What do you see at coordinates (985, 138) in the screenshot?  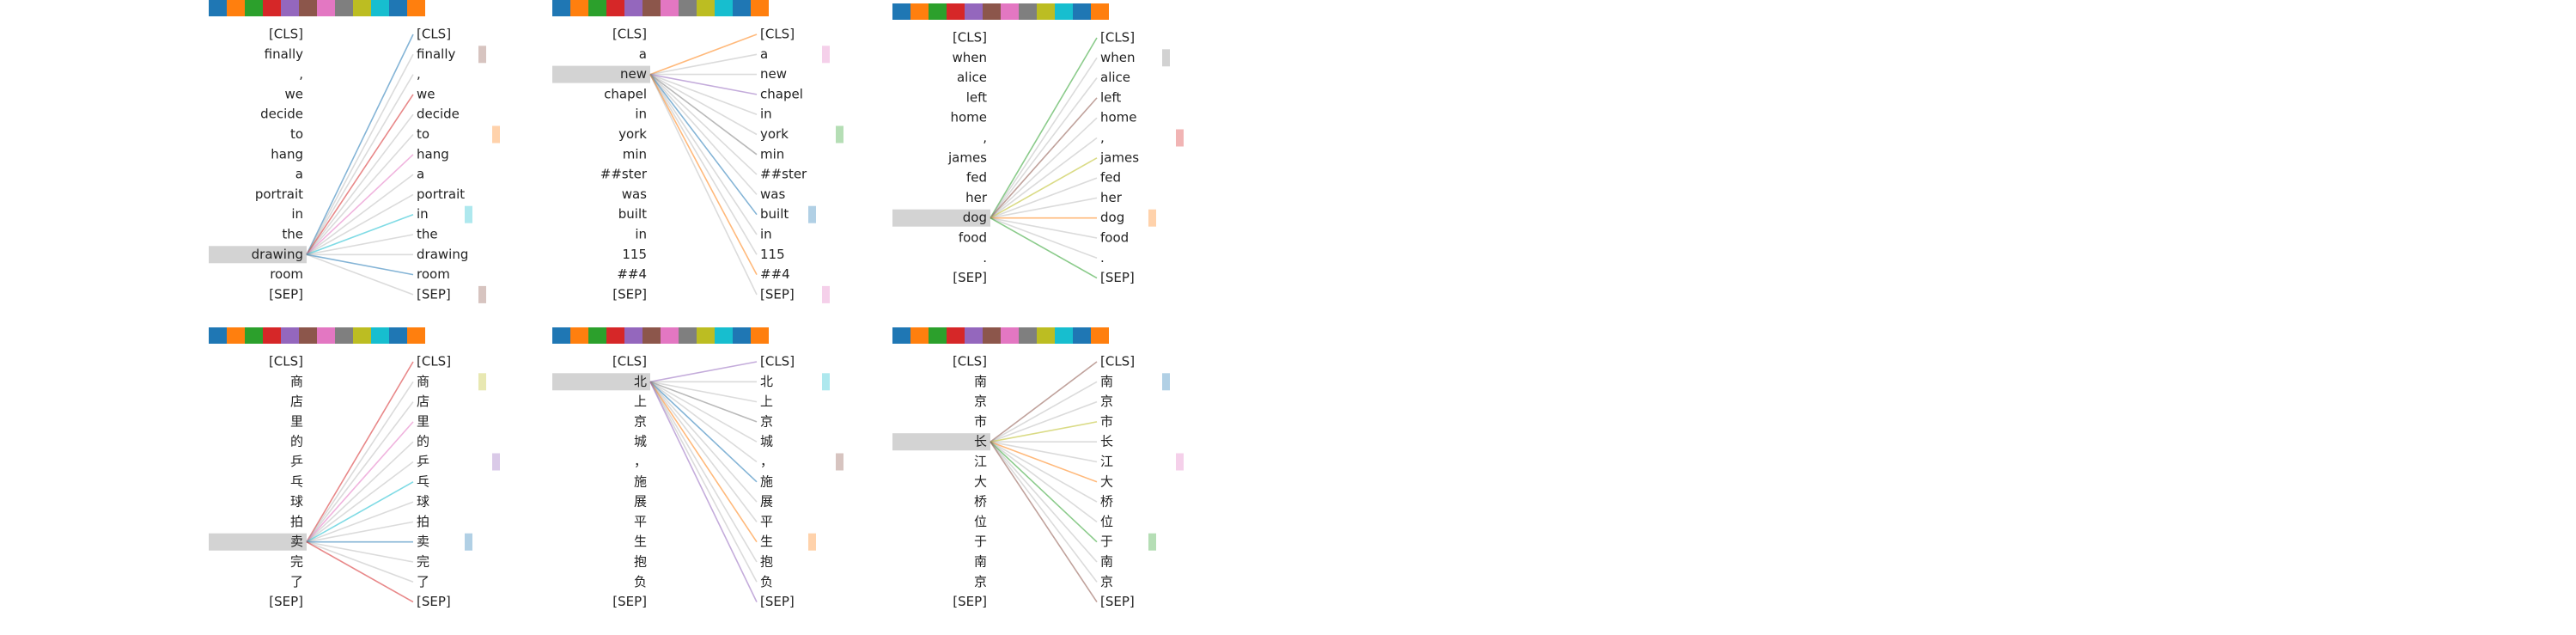 I see `left-token: ,` at bounding box center [985, 138].